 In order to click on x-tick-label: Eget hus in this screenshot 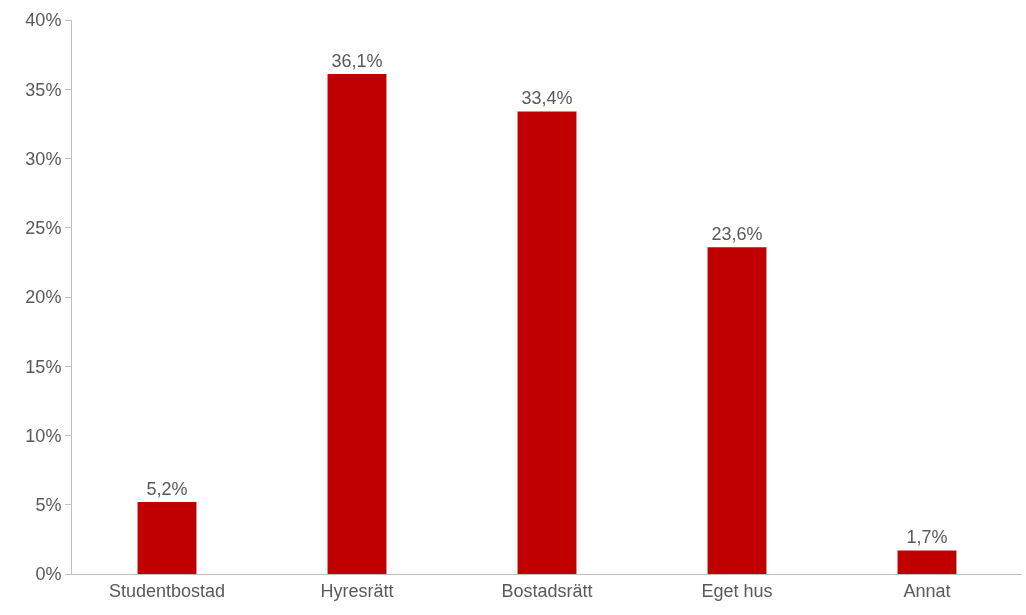, I will do `click(737, 590)`.